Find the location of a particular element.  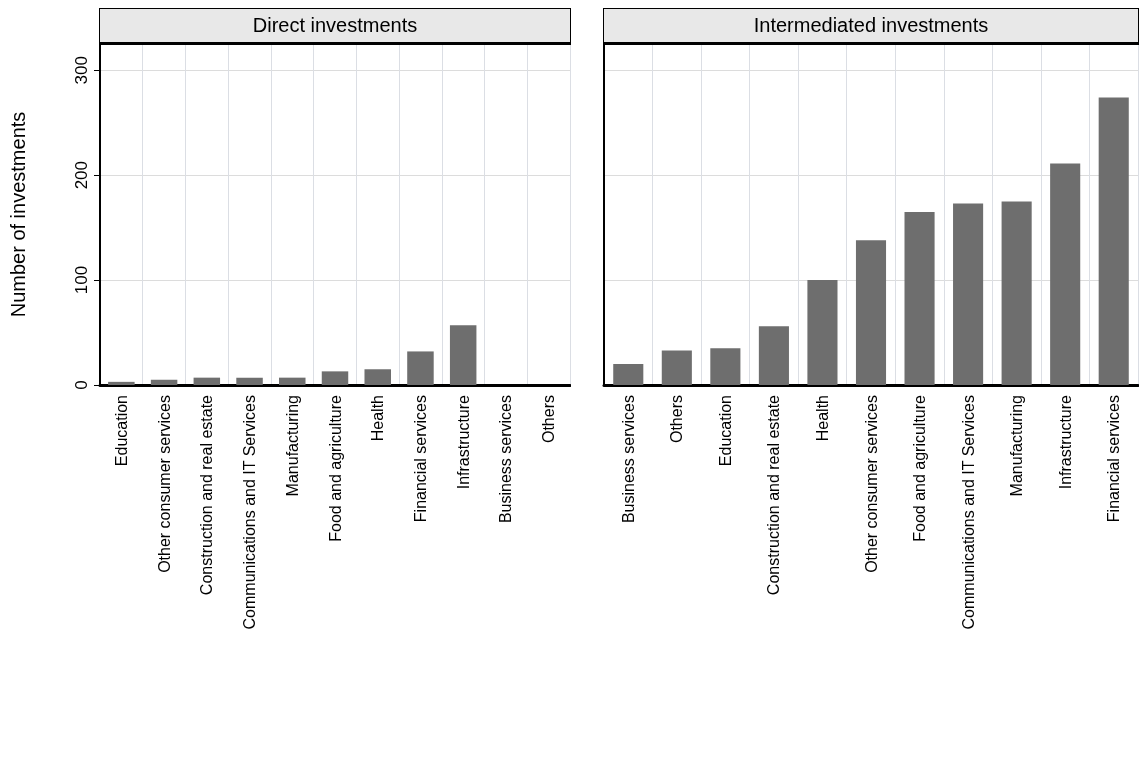

y-tick-label: 0 is located at coordinates (81, 385).